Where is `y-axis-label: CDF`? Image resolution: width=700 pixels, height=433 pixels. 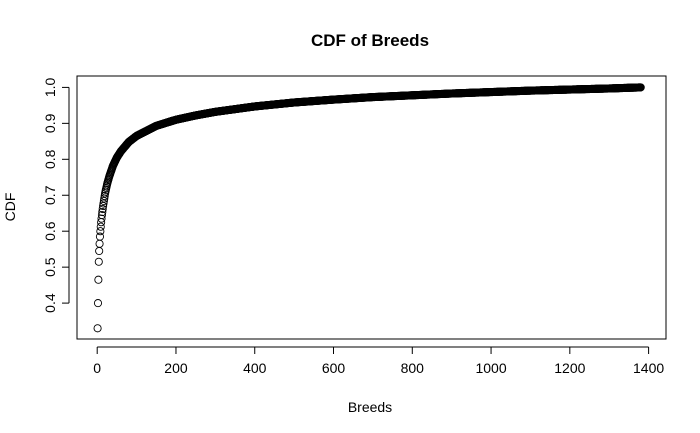 y-axis-label: CDF is located at coordinates (10, 207).